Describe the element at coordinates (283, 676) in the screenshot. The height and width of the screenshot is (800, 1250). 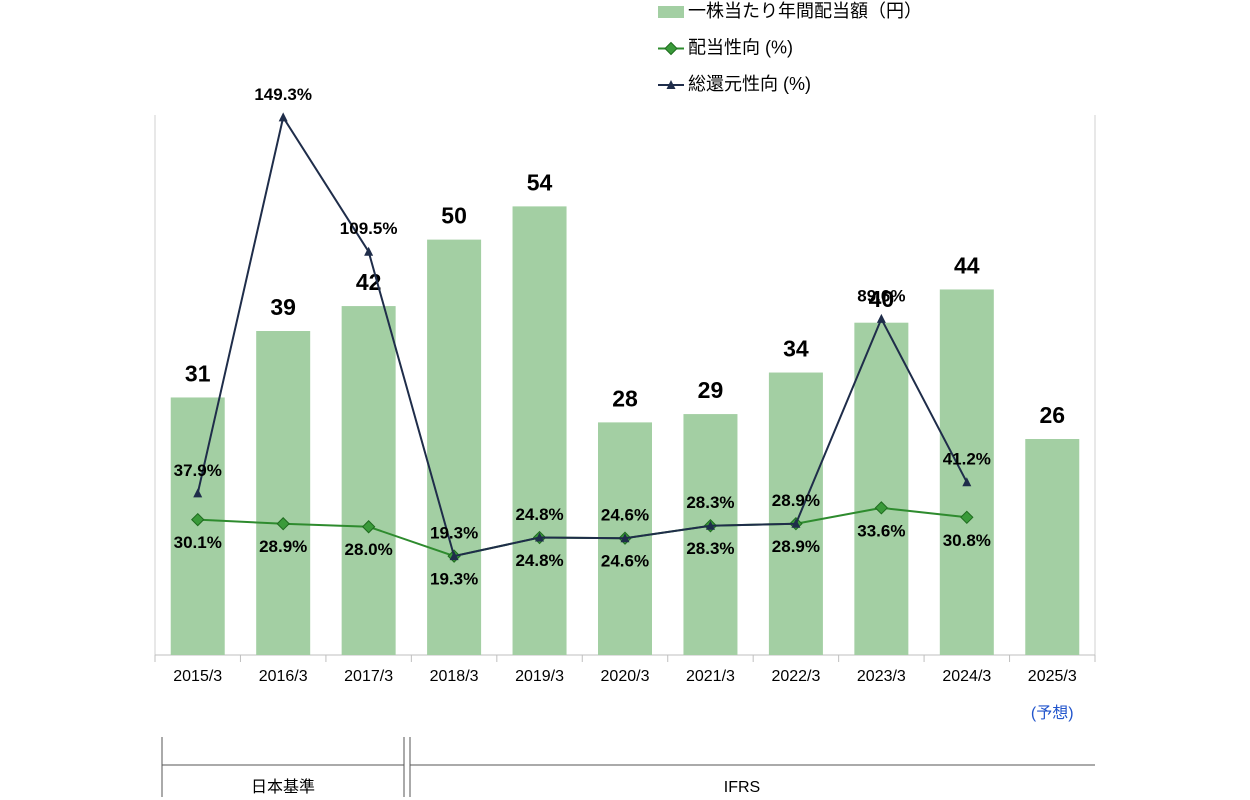
I see `x-tick-label: 2016/3` at that location.